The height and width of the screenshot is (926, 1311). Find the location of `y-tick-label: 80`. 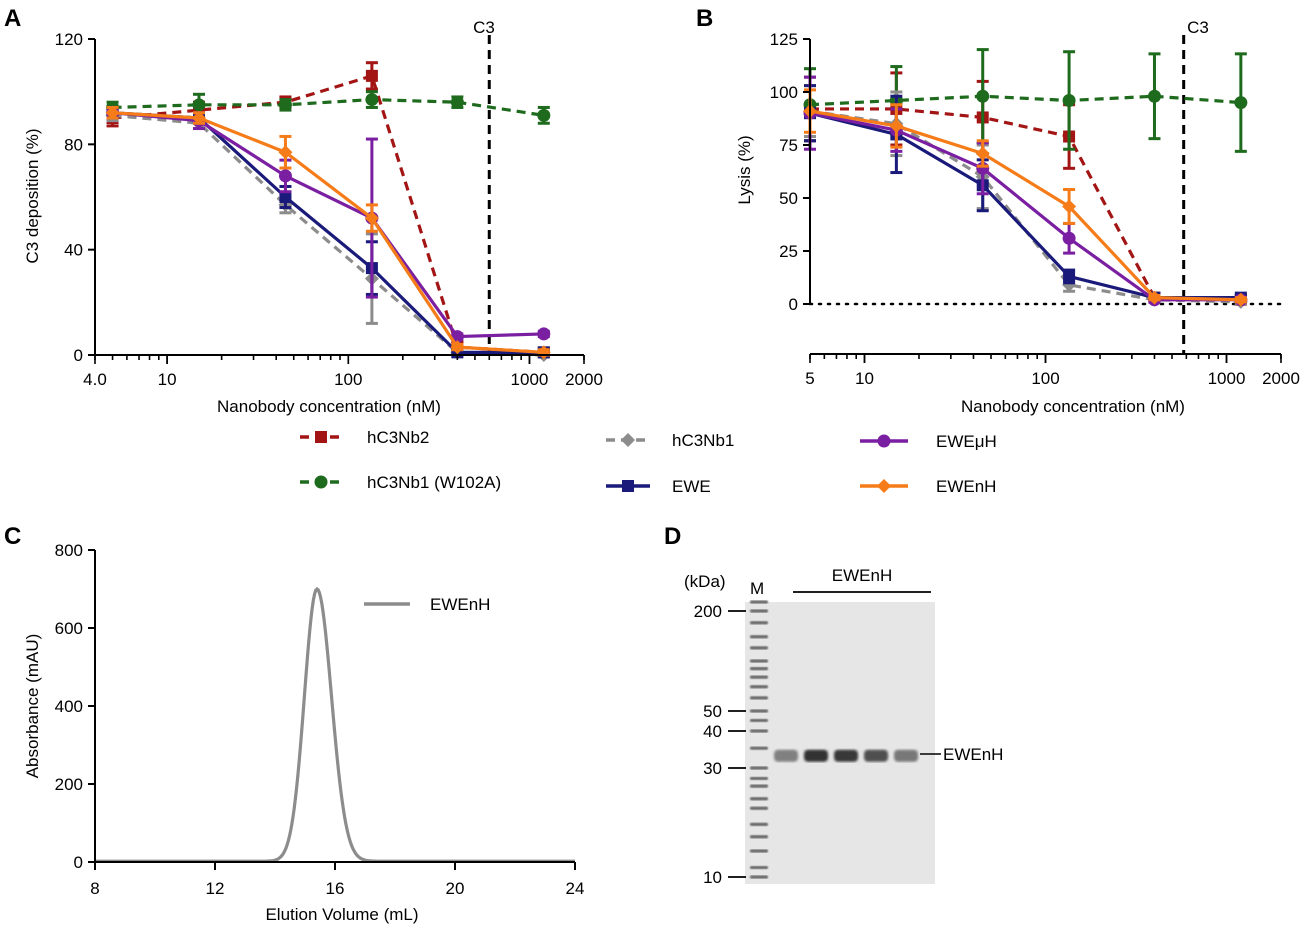

y-tick-label: 80 is located at coordinates (73, 144).